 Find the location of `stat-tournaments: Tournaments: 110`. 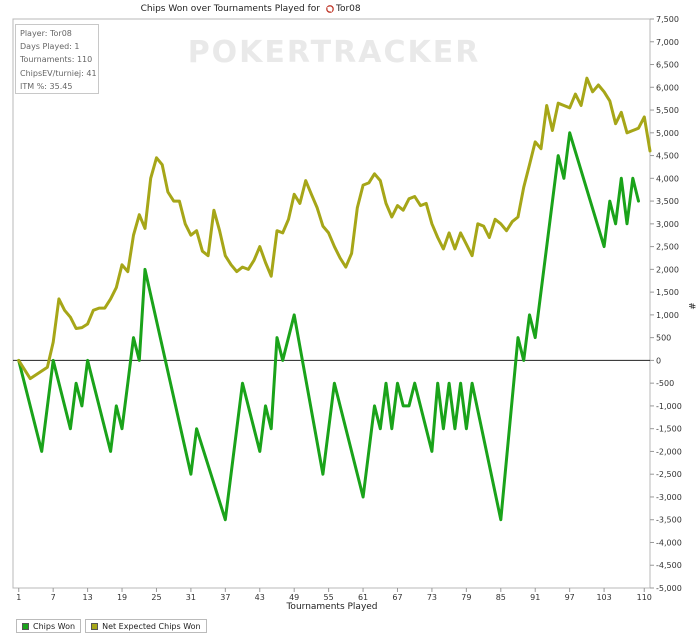

stat-tournaments: Tournaments: 110 is located at coordinates (56, 60).